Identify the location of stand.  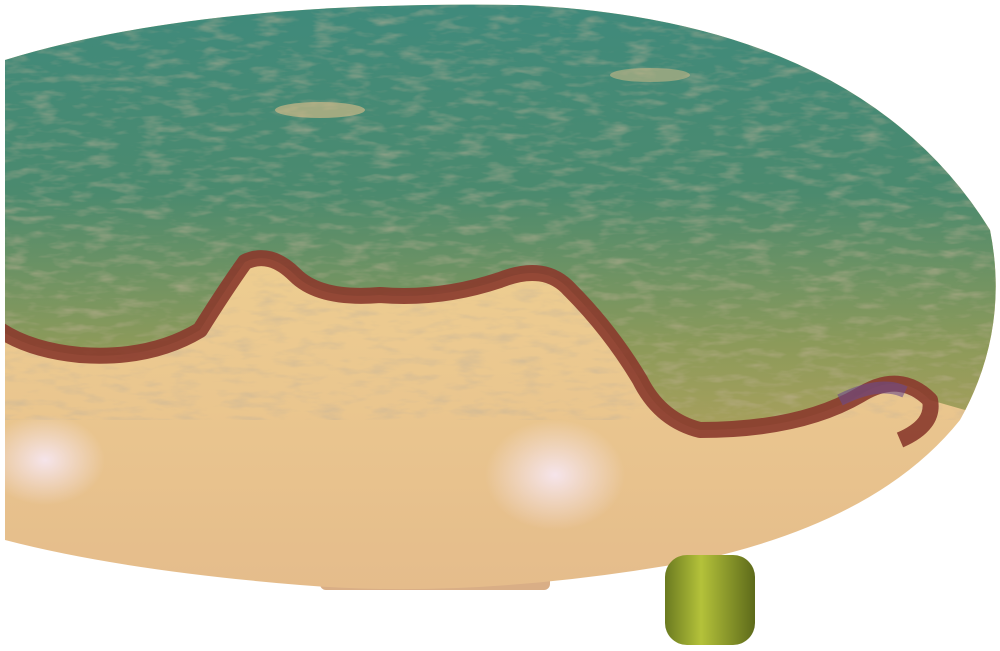
(710, 600).